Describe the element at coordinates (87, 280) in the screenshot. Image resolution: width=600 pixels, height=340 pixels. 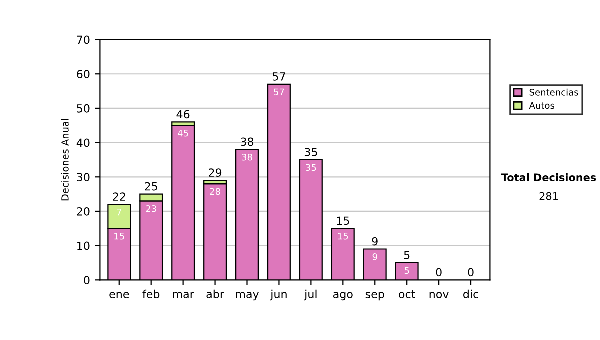
I see `y-tick-label: 0` at that location.